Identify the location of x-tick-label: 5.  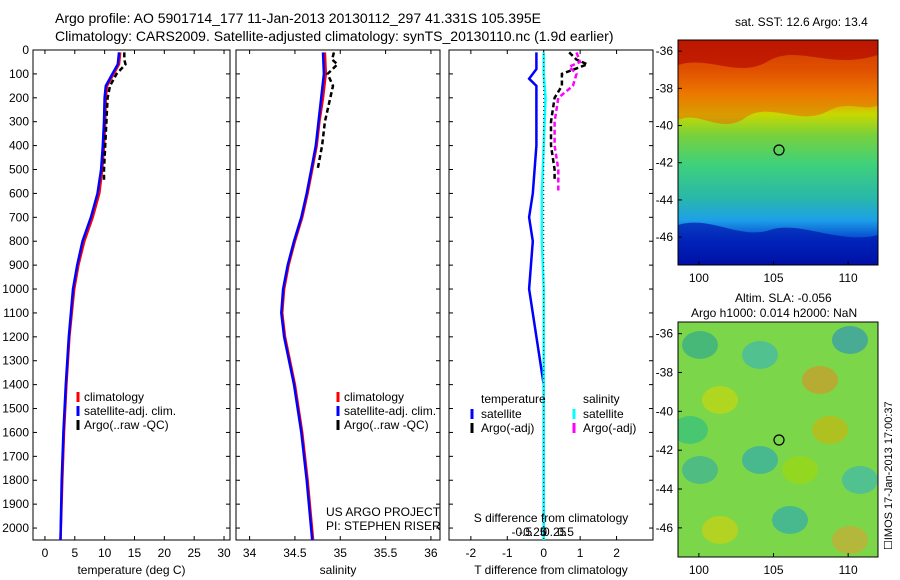
(74, 553).